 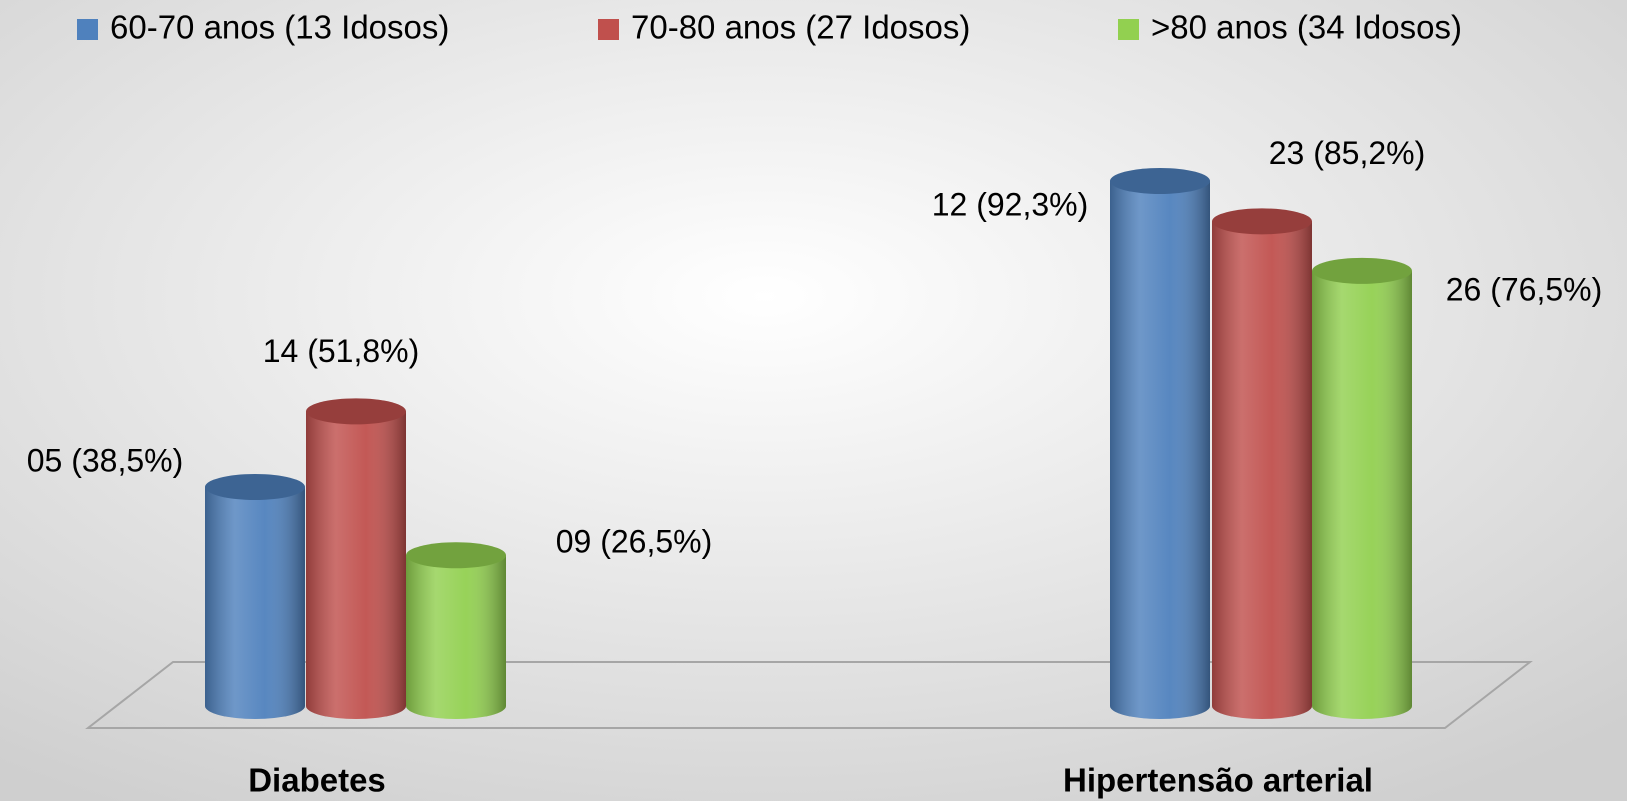 I want to click on data-label: 23 (85,2%), so click(x=1347, y=153).